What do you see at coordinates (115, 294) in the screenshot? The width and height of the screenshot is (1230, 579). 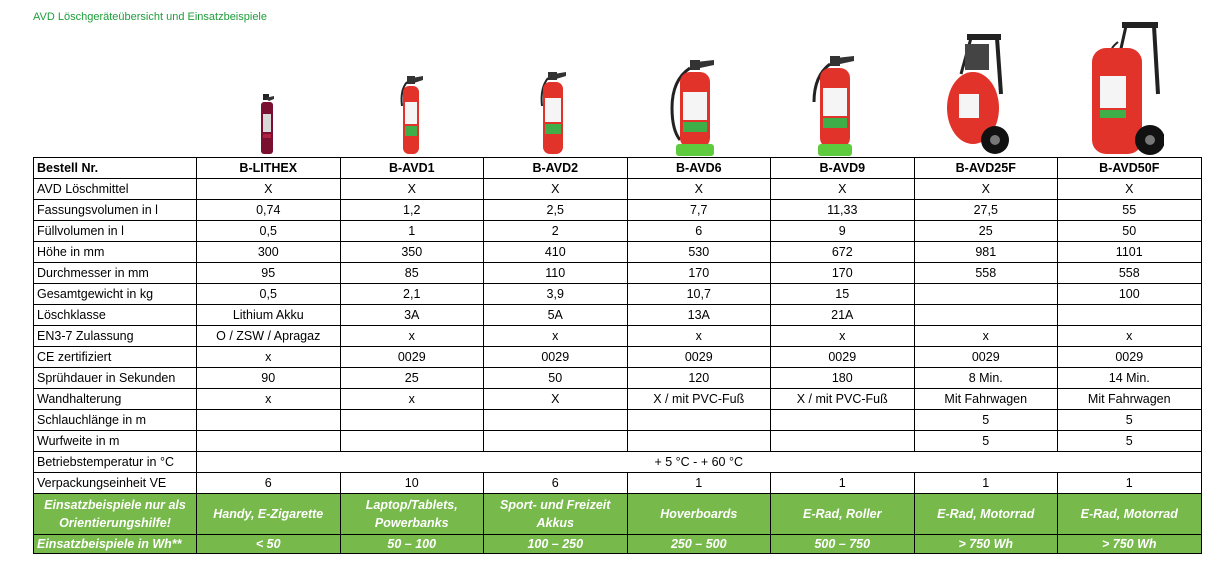 I see `row-label: Gesamtgewicht in kg` at bounding box center [115, 294].